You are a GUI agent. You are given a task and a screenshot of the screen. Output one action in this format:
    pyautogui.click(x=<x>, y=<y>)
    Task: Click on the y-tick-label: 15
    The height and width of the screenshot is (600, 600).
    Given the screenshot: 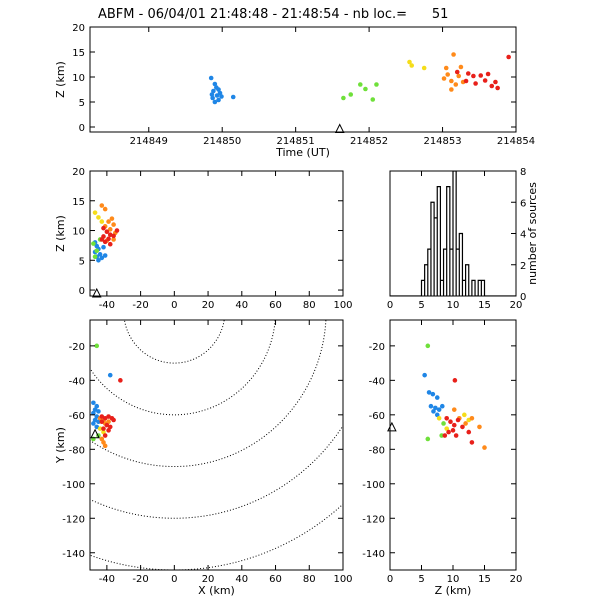 What is the action you would take?
    pyautogui.click(x=78, y=53)
    